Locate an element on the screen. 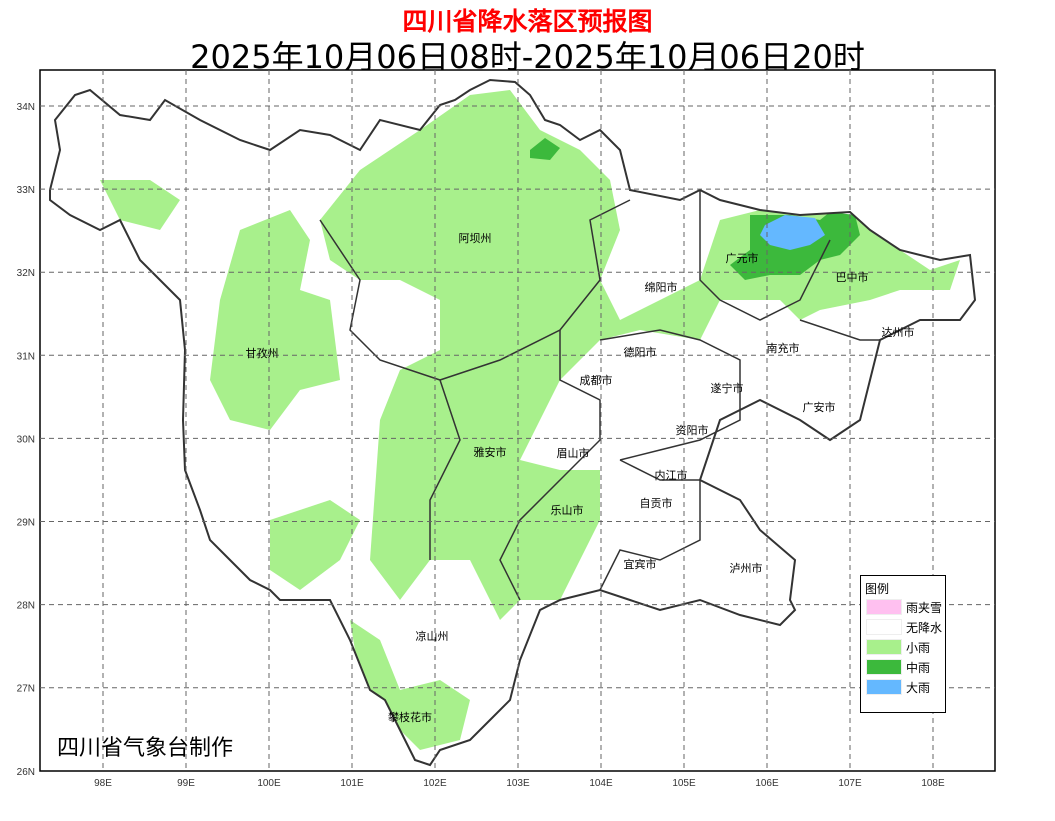 This screenshot has width=1055, height=821. moderate-rain-area is located at coordinates (545, 149).